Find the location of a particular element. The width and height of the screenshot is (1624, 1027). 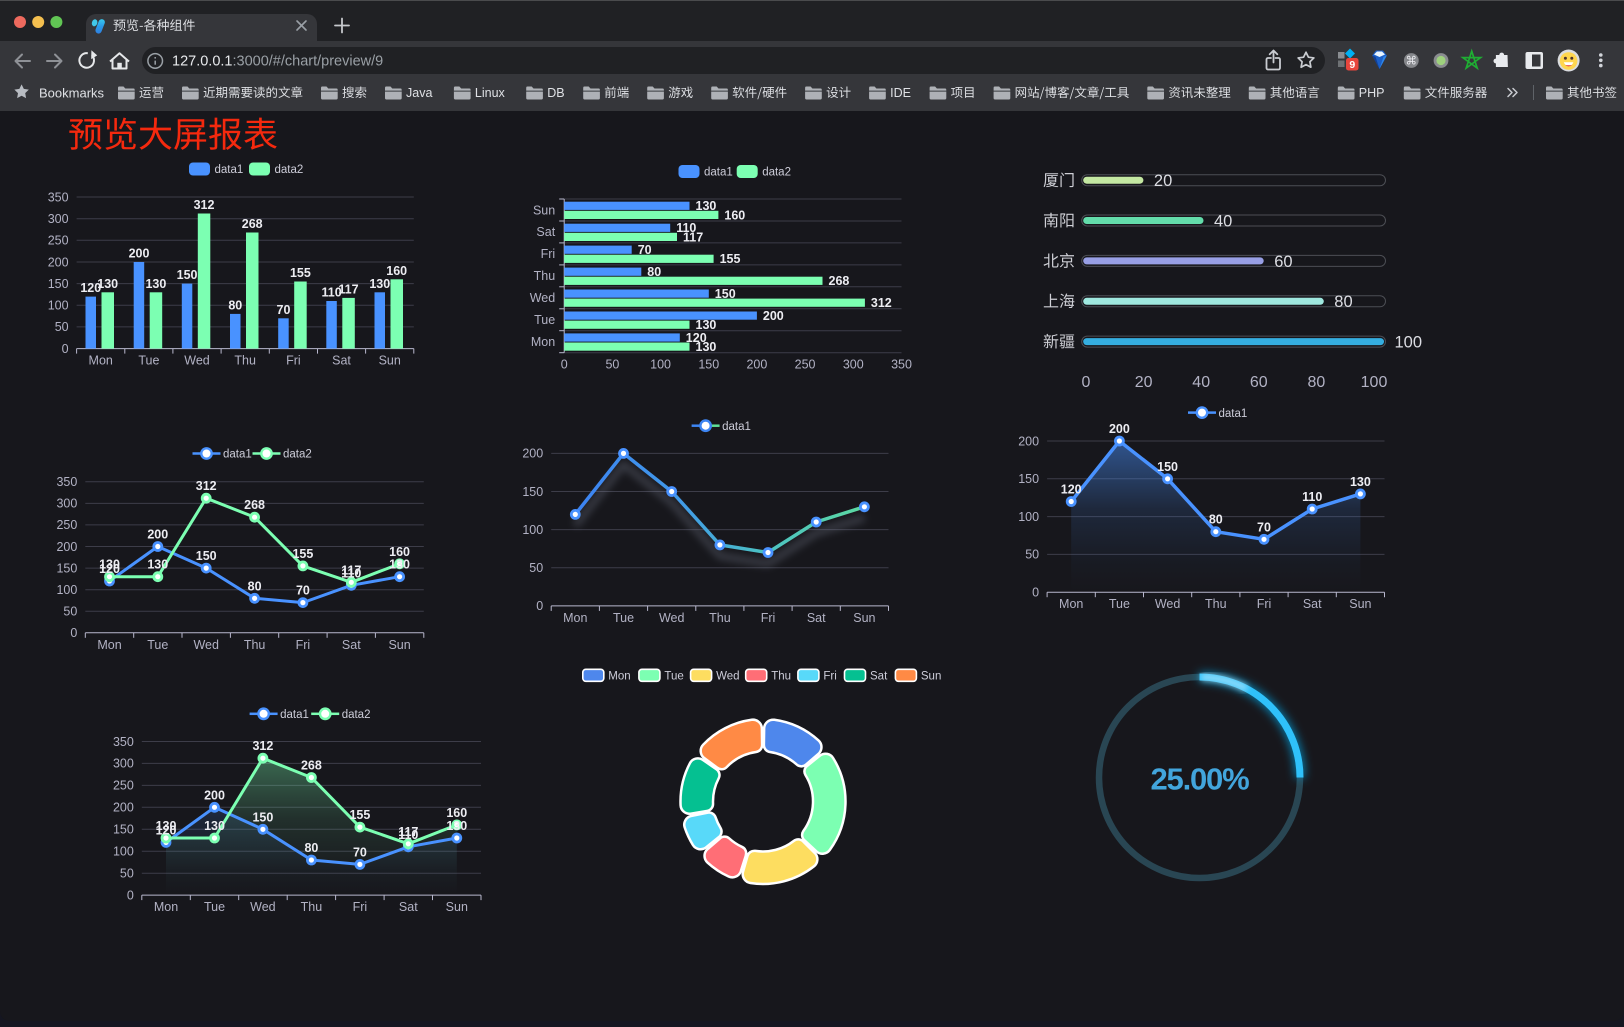

svg-text: 268 is located at coordinates (311, 766).